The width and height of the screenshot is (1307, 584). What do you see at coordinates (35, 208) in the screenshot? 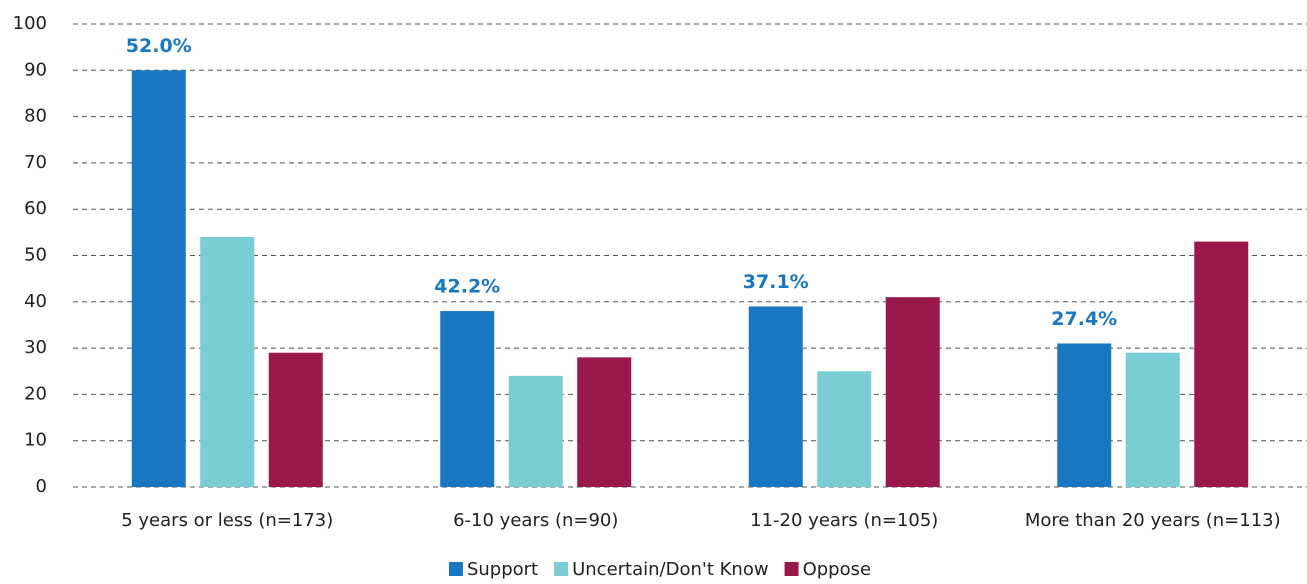
I see `y-tick-label: 60` at bounding box center [35, 208].